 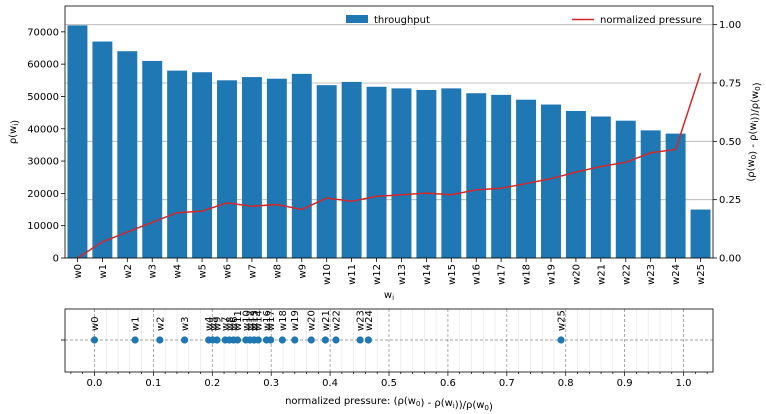 I want to click on point-w17, so click(x=270, y=340).